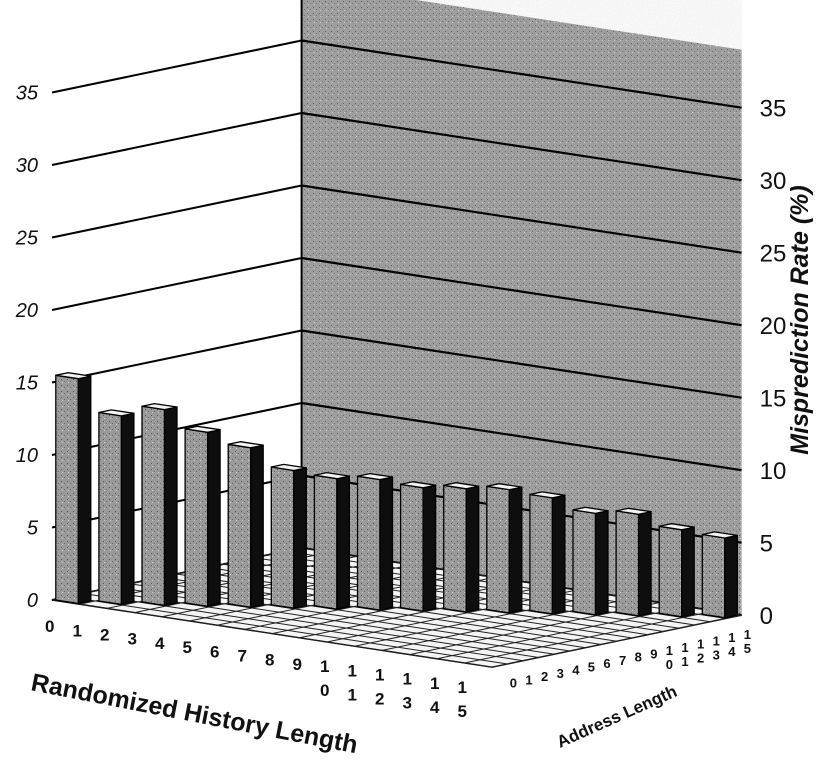 The image size is (833, 770). What do you see at coordinates (214, 651) in the screenshot?
I see `x-tick: 6` at bounding box center [214, 651].